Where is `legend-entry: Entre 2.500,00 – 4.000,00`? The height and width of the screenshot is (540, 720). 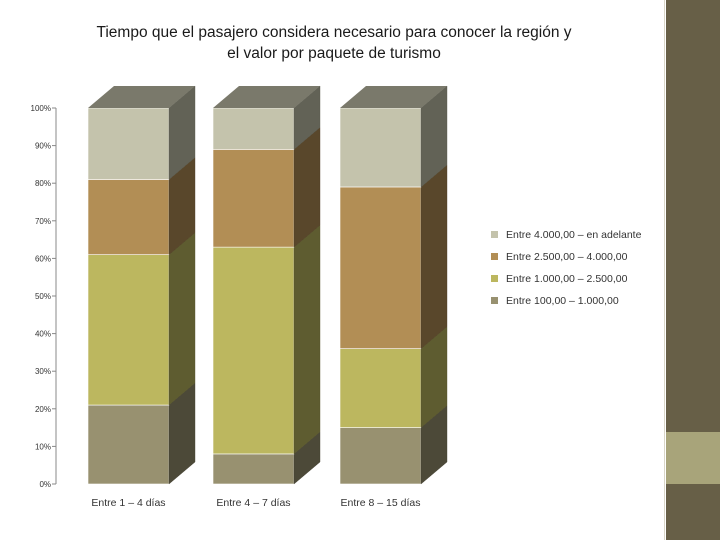
legend-entry: Entre 2.500,00 – 4.000,00 is located at coordinates (559, 257).